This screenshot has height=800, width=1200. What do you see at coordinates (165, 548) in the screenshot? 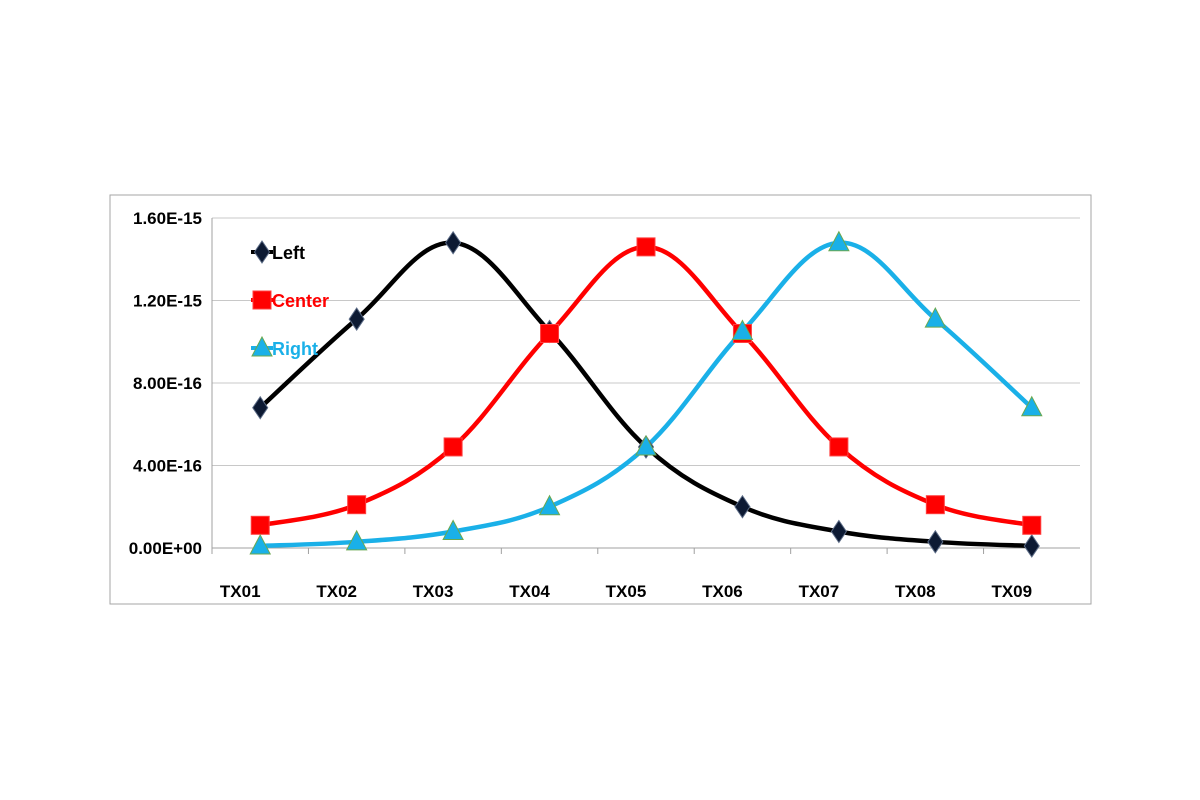
I see `y-tick-label: 0.00E+00` at bounding box center [165, 548].